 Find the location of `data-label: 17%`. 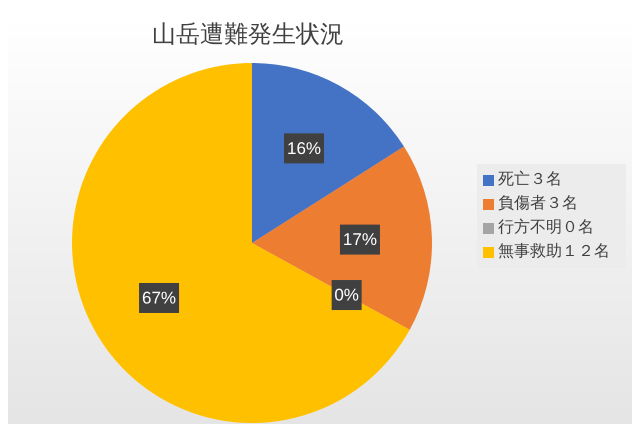

data-label: 17% is located at coordinates (359, 240).